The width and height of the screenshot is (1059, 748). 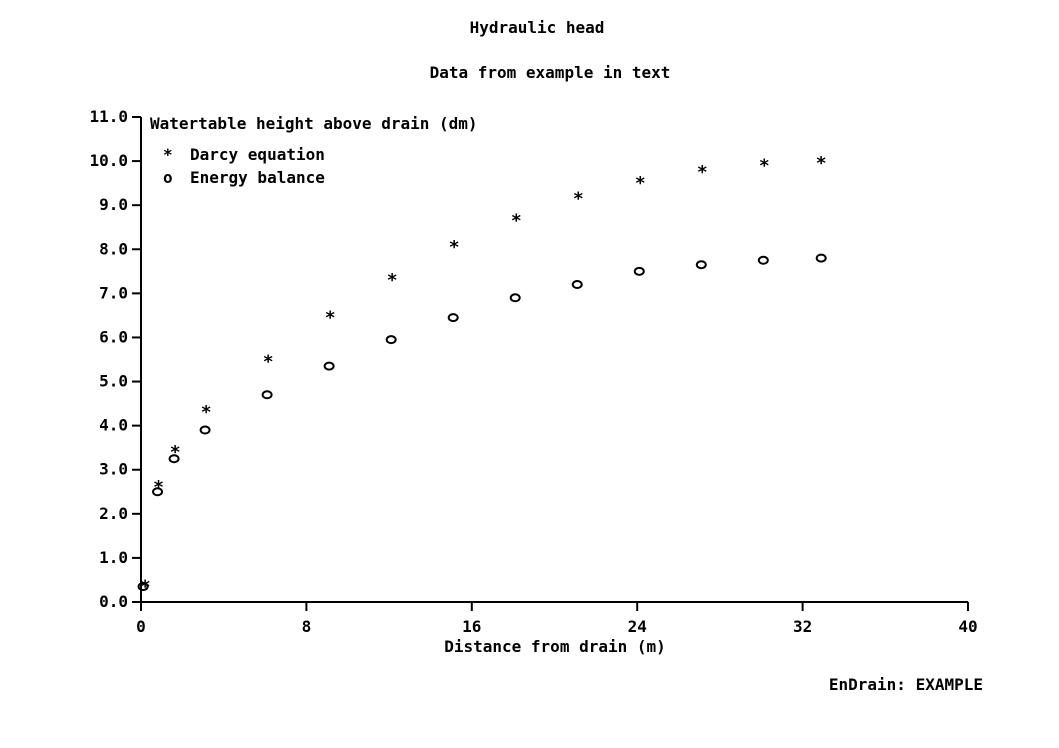 I want to click on x-axis-ticks: 0 8 16 24 32 40, so click(x=557, y=619).